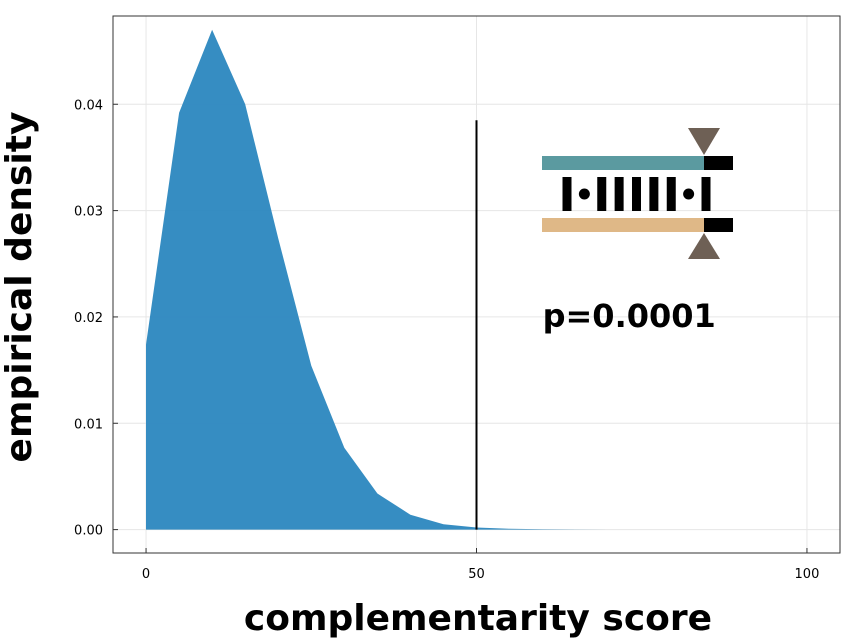 The image size is (844, 639). Describe the element at coordinates (88, 105) in the screenshot. I see `y-tick-label: 0.04` at that location.